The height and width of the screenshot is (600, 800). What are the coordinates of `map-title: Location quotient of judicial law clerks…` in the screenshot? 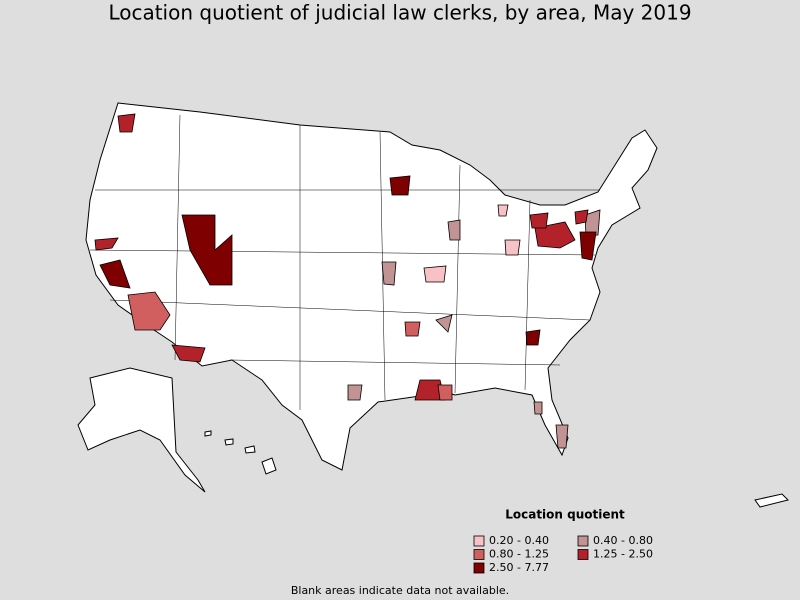 It's located at (399, 13).